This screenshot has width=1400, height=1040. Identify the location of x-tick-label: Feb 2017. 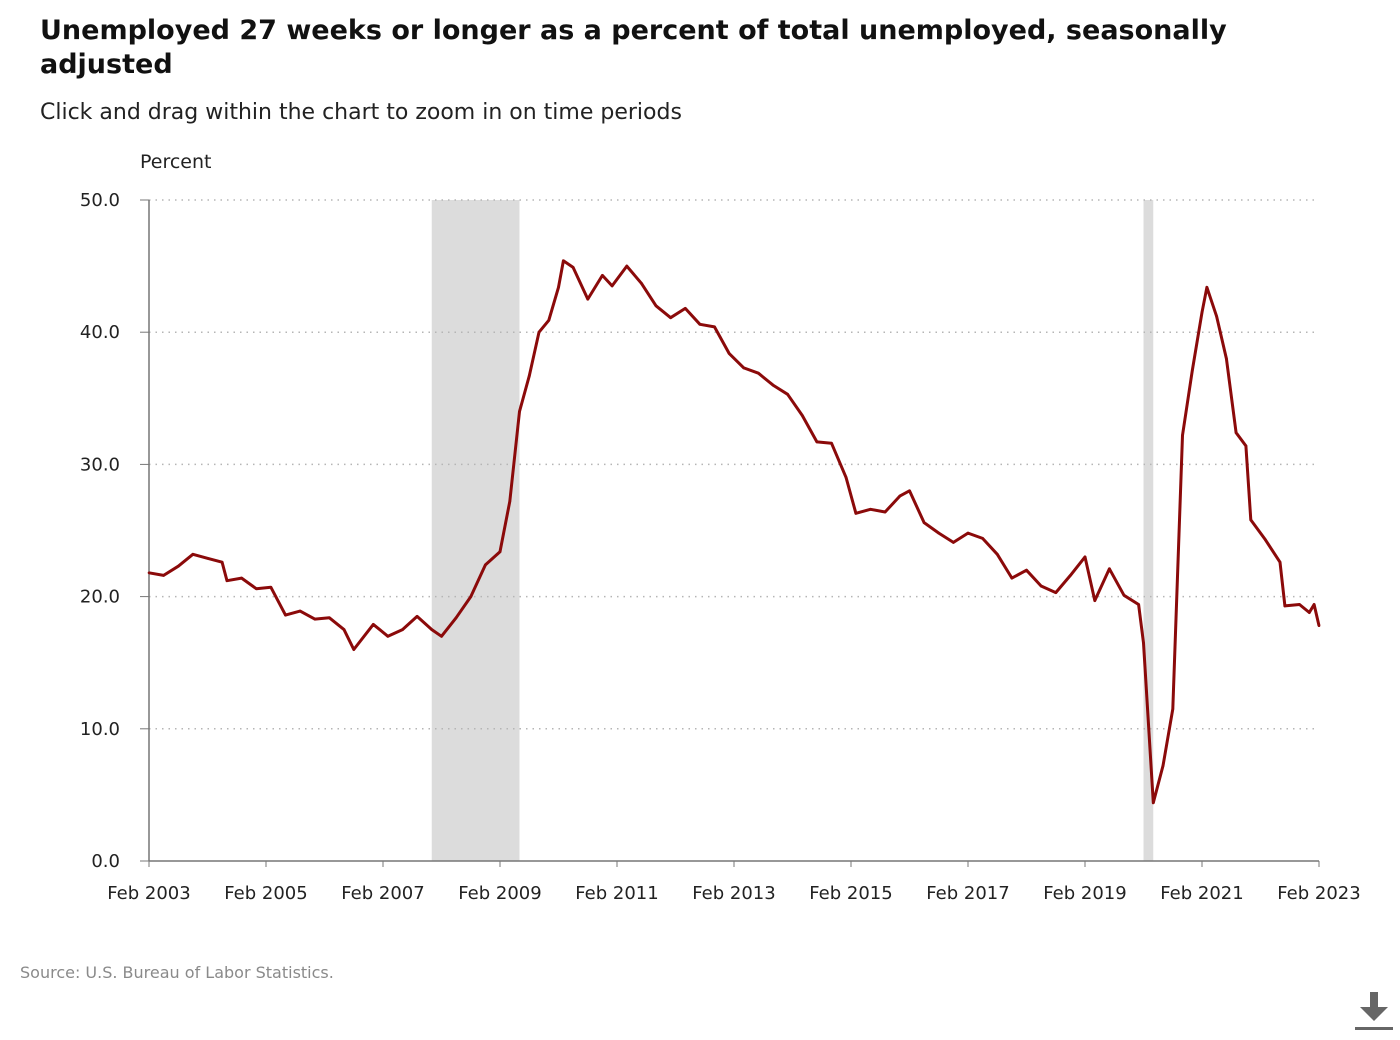
(967, 893).